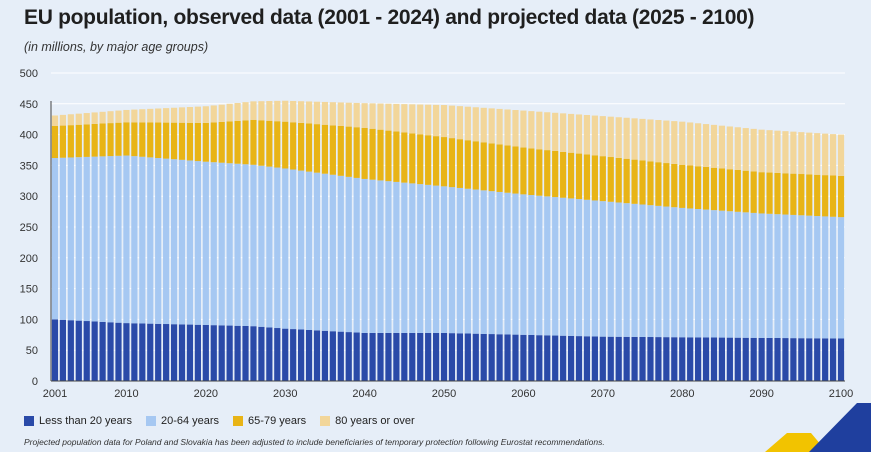 The image size is (871, 452). What do you see at coordinates (325, 421) in the screenshot?
I see `legend-swatch-80plus` at bounding box center [325, 421].